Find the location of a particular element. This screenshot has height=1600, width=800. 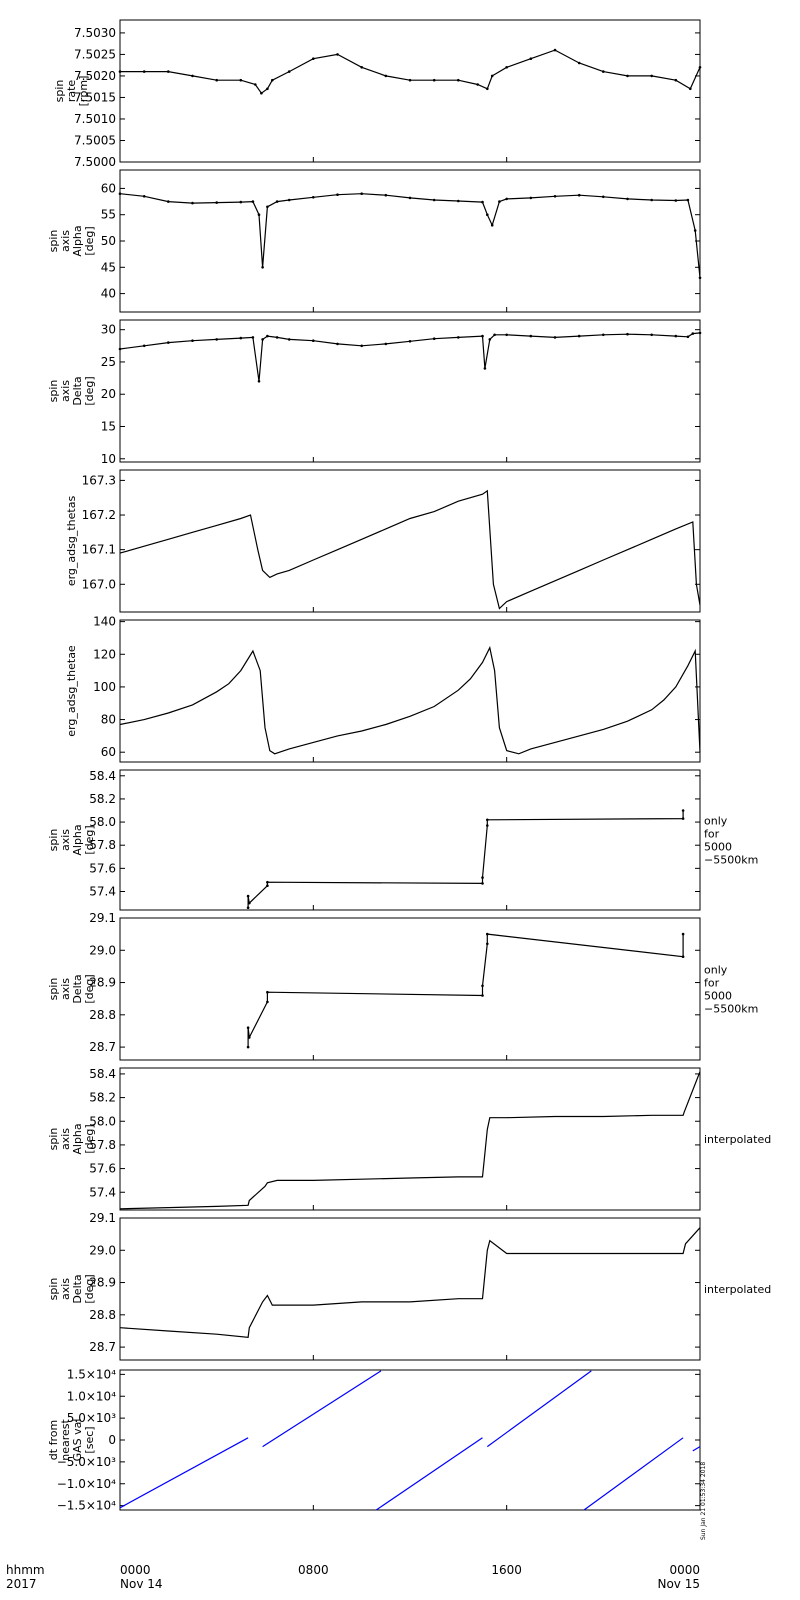

y-axis-label-line: Delta is located at coordinates (77, 988).